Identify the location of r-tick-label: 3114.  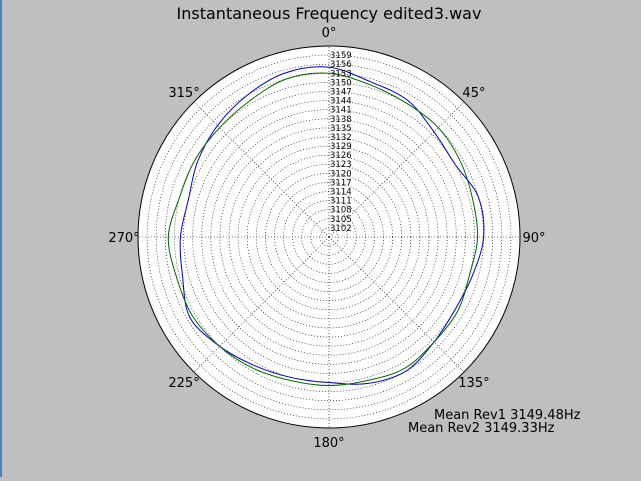
(341, 193).